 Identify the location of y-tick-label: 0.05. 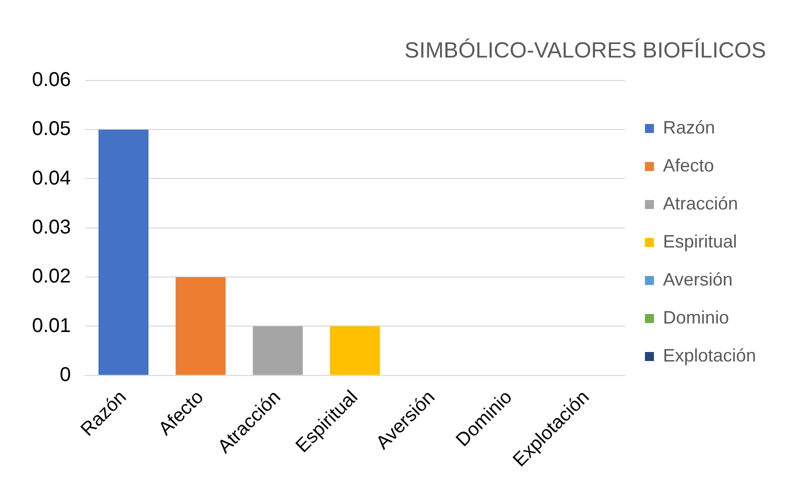
(51, 129).